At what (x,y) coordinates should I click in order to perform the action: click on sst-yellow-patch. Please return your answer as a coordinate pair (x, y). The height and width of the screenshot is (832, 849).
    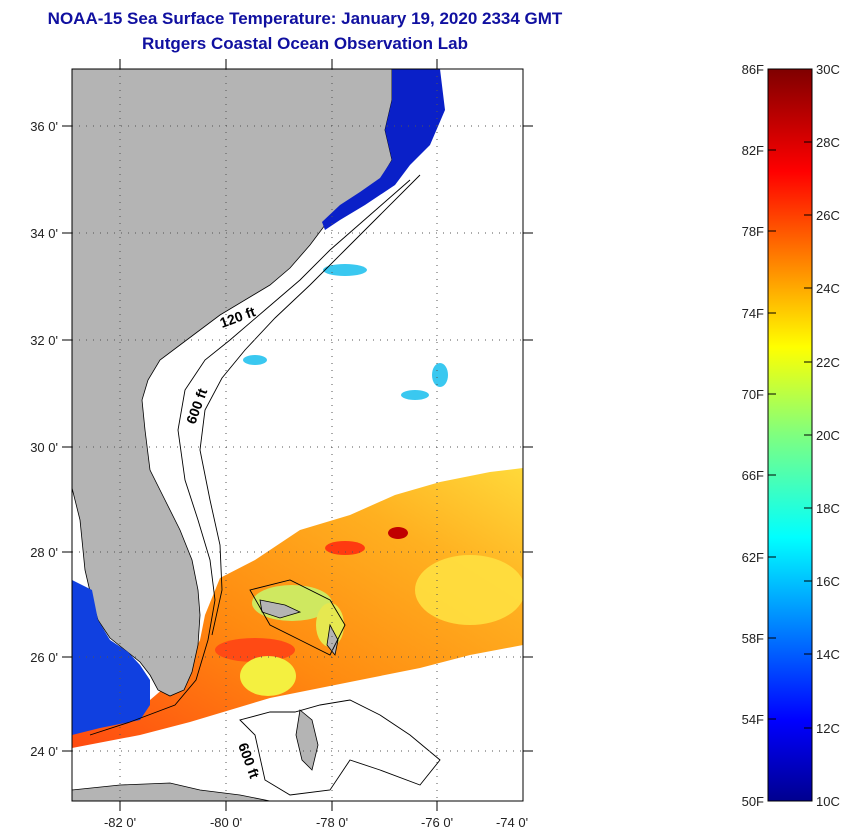
    Looking at the image, I should click on (469, 590).